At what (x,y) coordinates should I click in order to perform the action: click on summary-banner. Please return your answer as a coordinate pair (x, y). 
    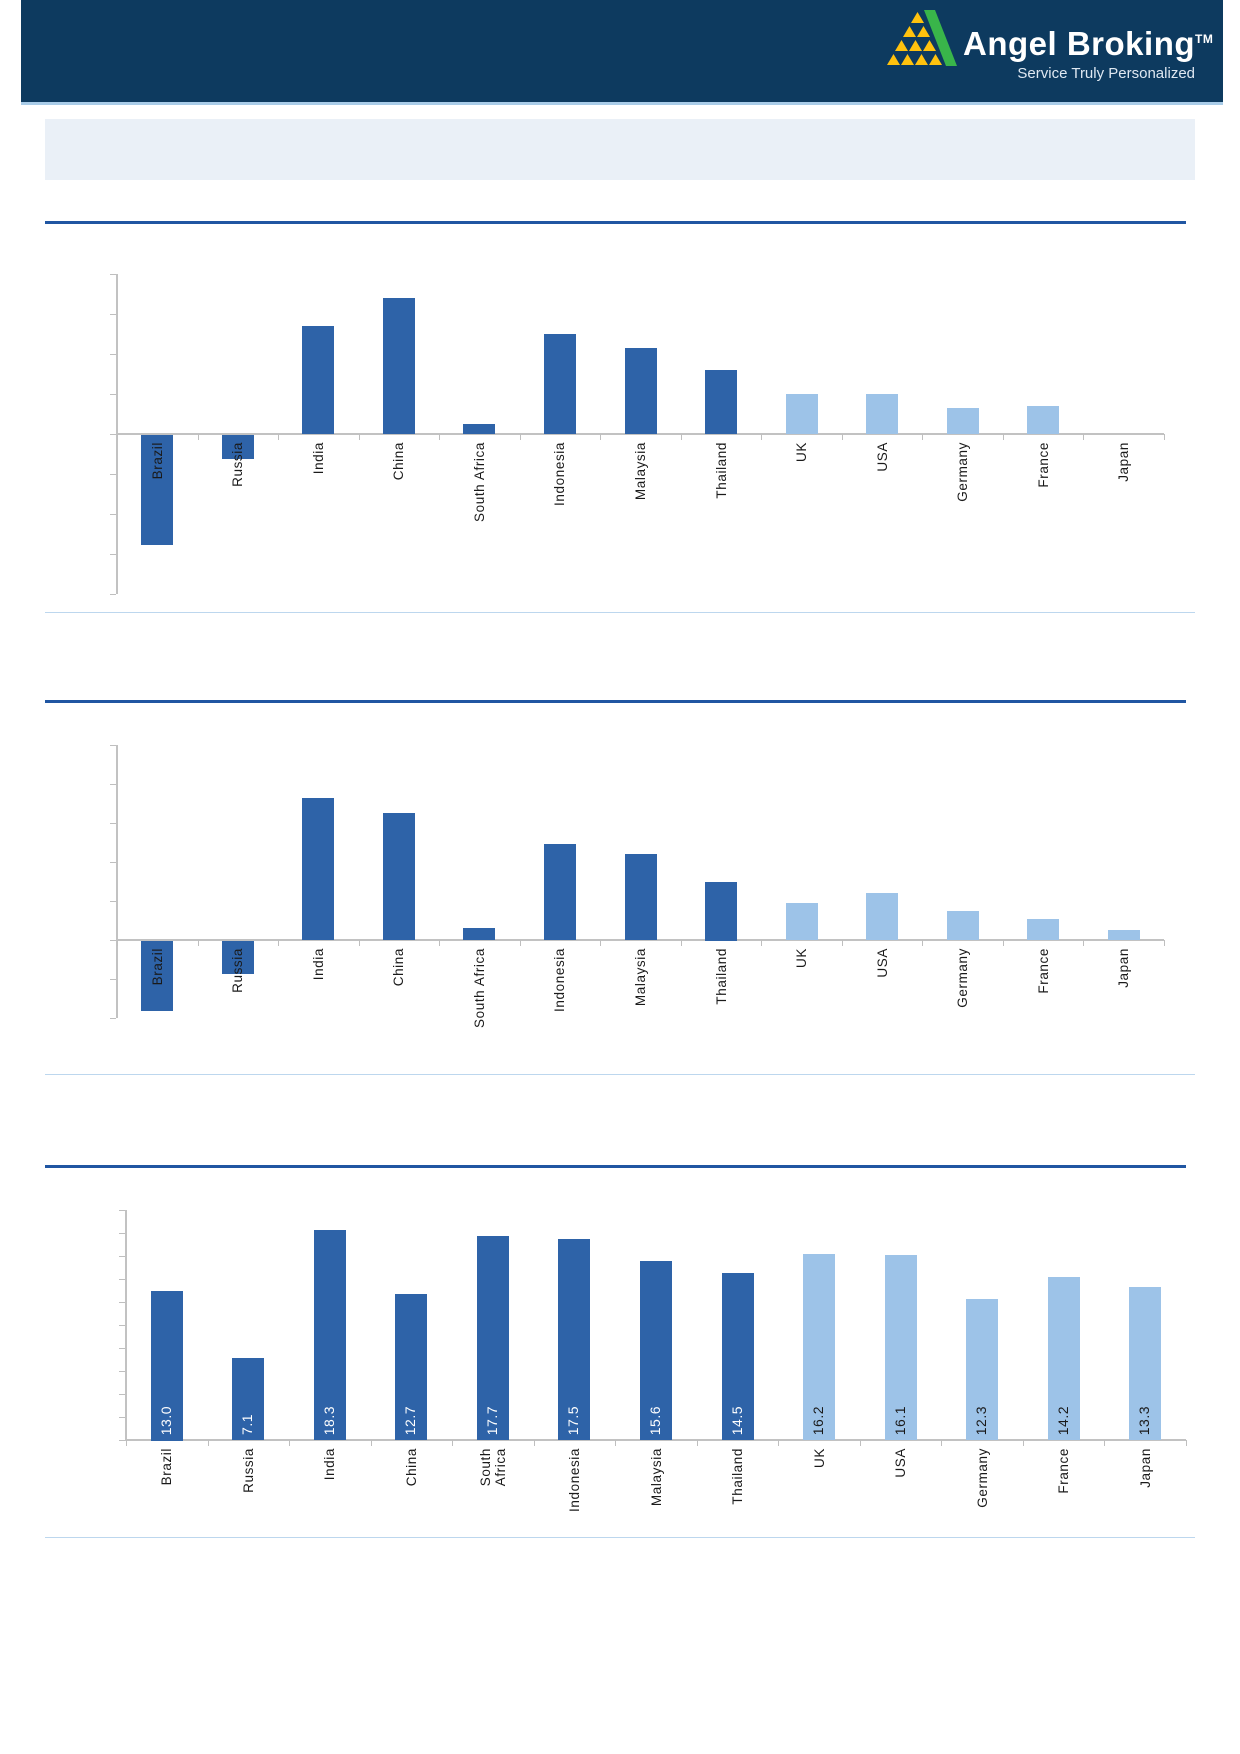
    Looking at the image, I should click on (620, 149).